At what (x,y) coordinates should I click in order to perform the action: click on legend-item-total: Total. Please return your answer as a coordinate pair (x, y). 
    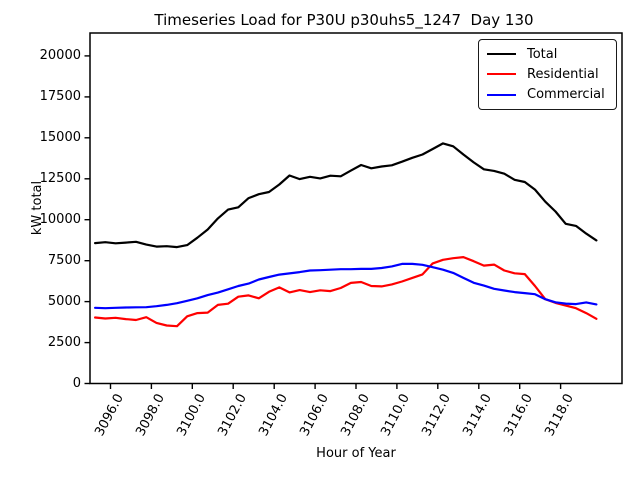
    Looking at the image, I should click on (547, 54).